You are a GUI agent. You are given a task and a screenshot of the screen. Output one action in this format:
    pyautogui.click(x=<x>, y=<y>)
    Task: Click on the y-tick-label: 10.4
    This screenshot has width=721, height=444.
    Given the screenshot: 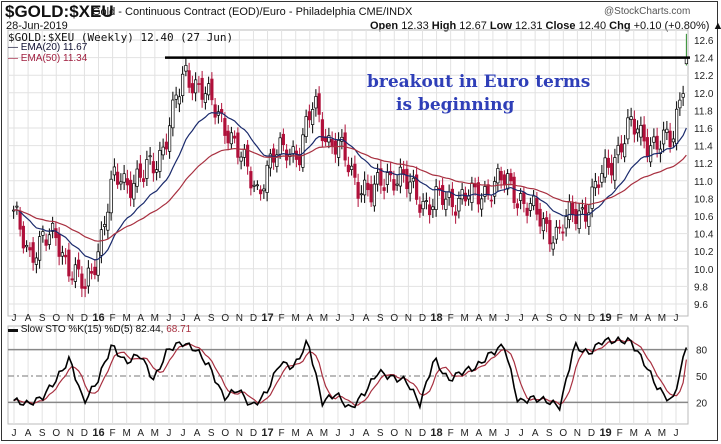 What is the action you would take?
    pyautogui.click(x=704, y=235)
    